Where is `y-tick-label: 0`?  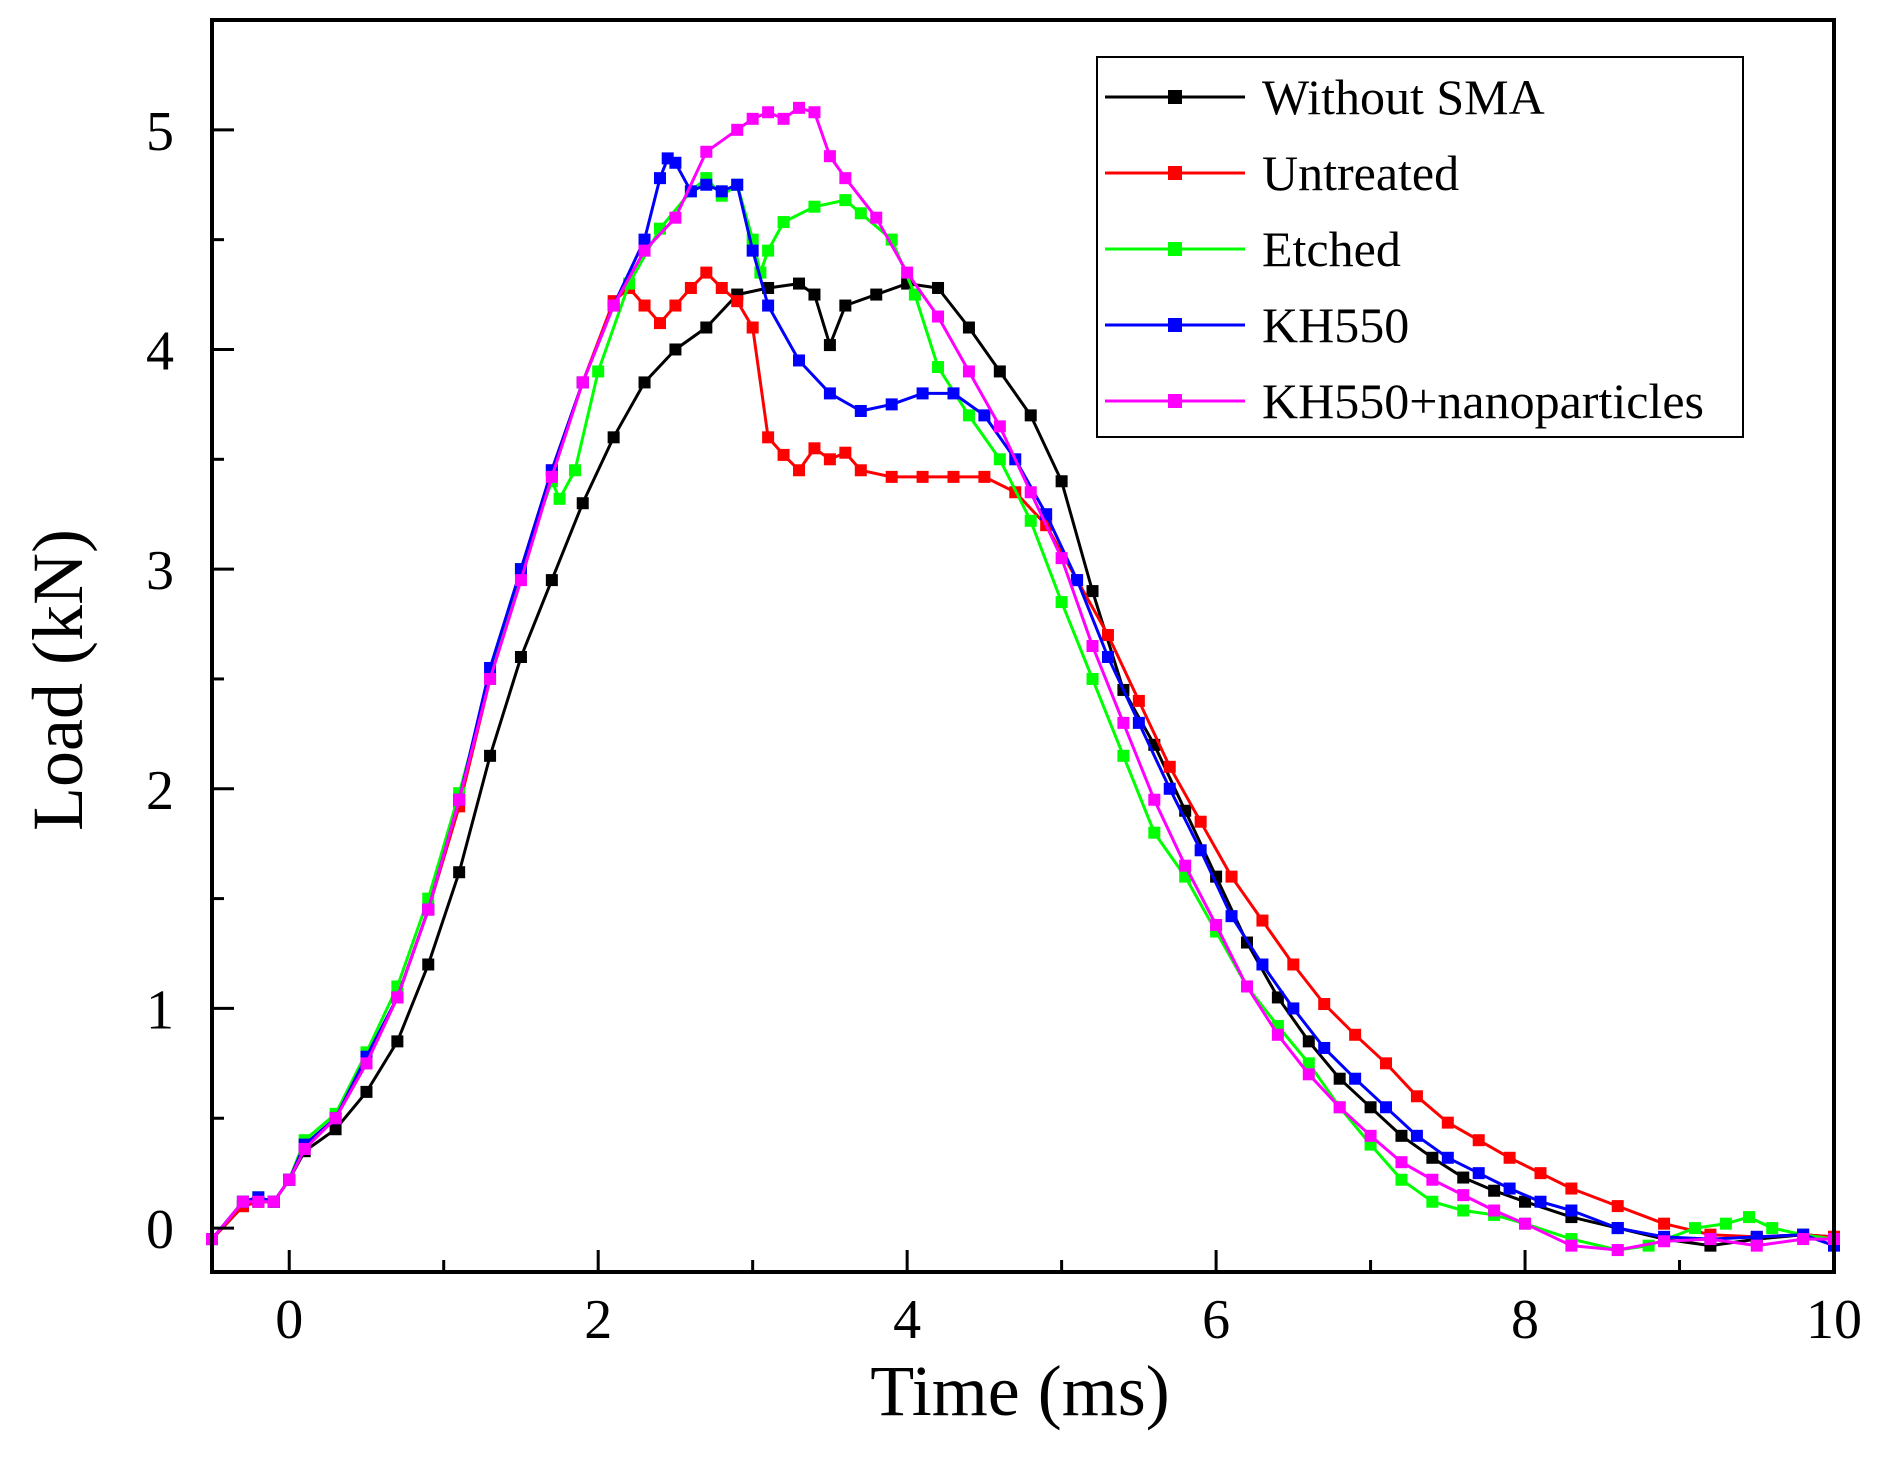
y-tick-label: 0 is located at coordinates (160, 1230).